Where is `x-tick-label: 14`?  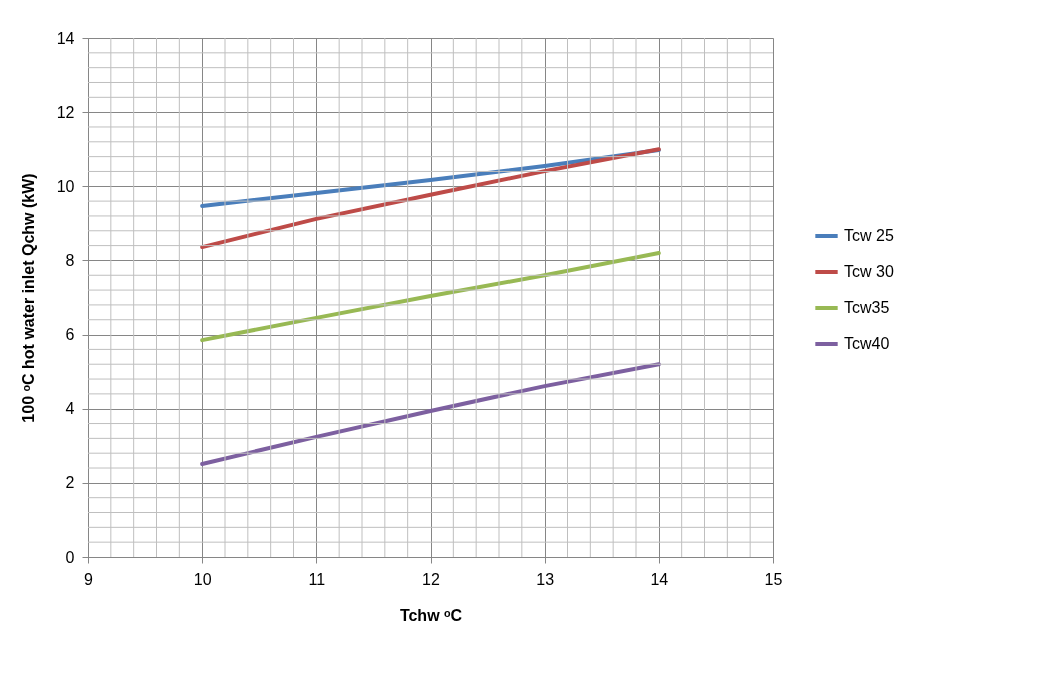
x-tick-label: 14 is located at coordinates (659, 579).